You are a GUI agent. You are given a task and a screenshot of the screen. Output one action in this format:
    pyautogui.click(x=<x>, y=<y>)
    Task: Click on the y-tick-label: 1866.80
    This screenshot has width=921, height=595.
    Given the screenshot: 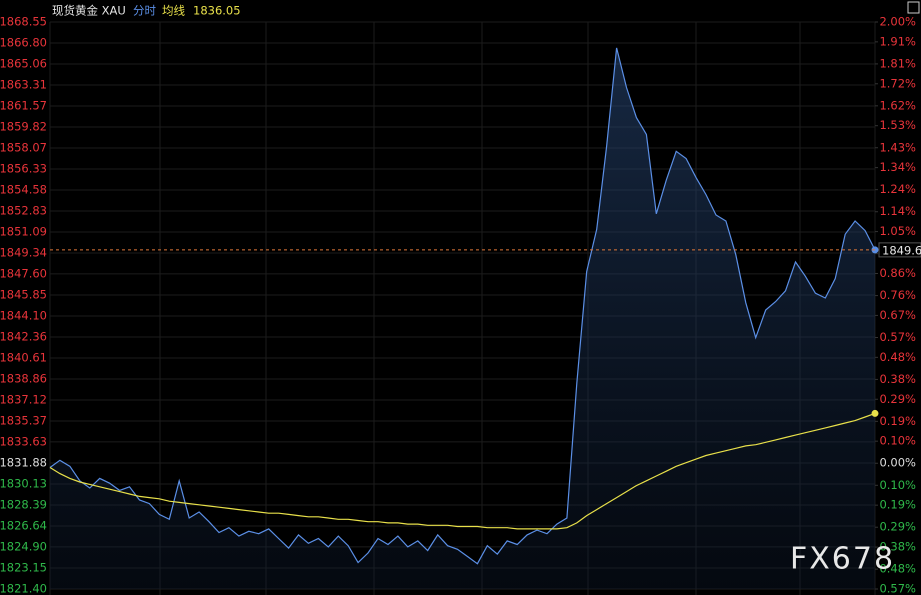 What is the action you would take?
    pyautogui.click(x=23, y=43)
    